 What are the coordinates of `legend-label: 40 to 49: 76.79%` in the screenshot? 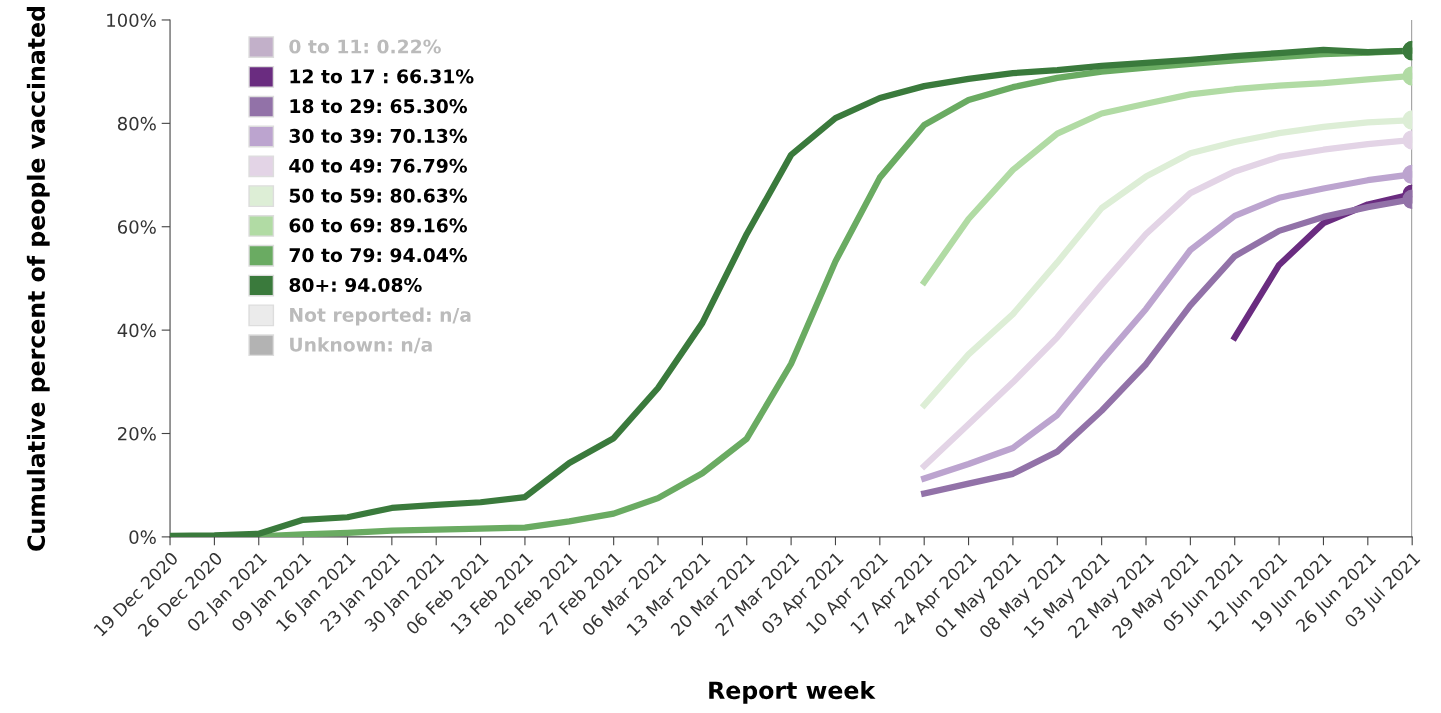 It's located at (378, 165).